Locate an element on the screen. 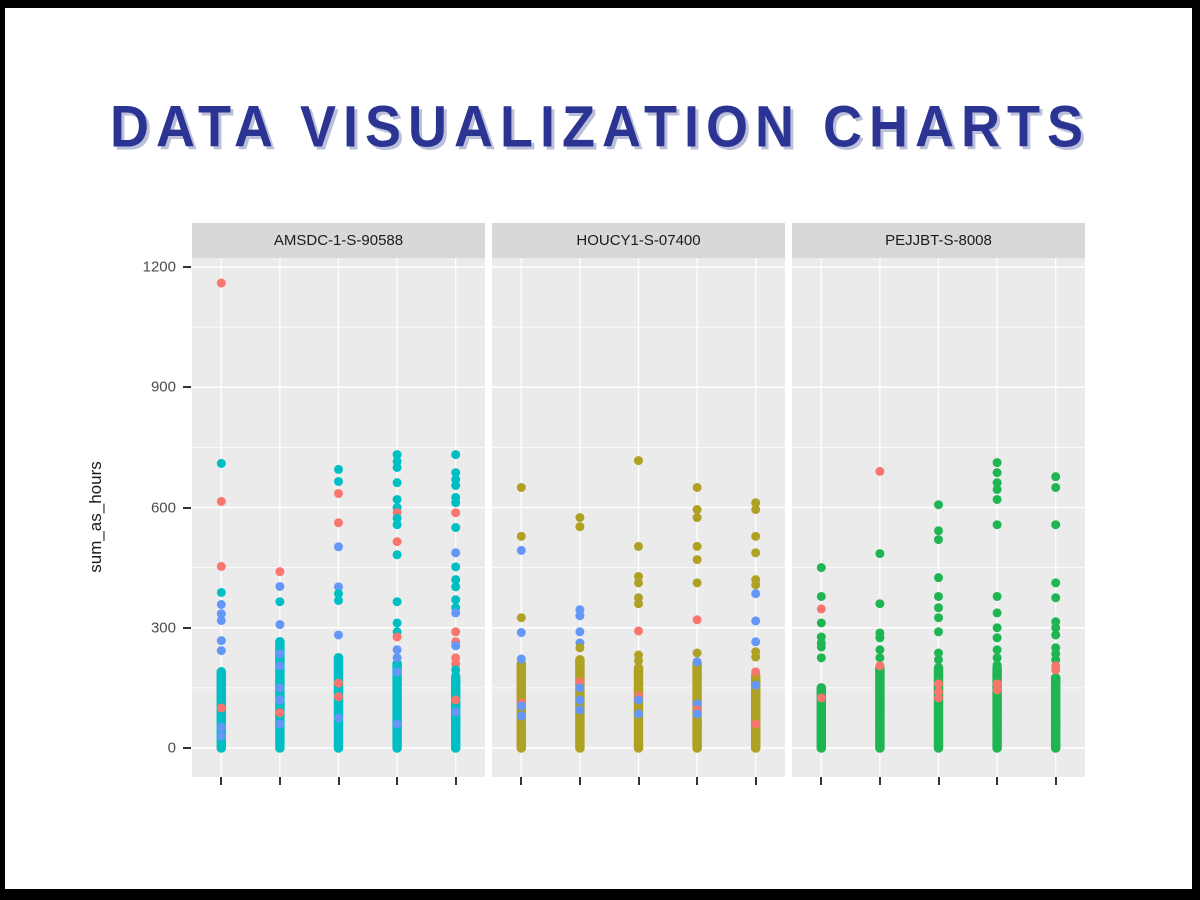 This screenshot has width=1200, height=900. y-tick-label: 1200 is located at coordinates (159, 267).